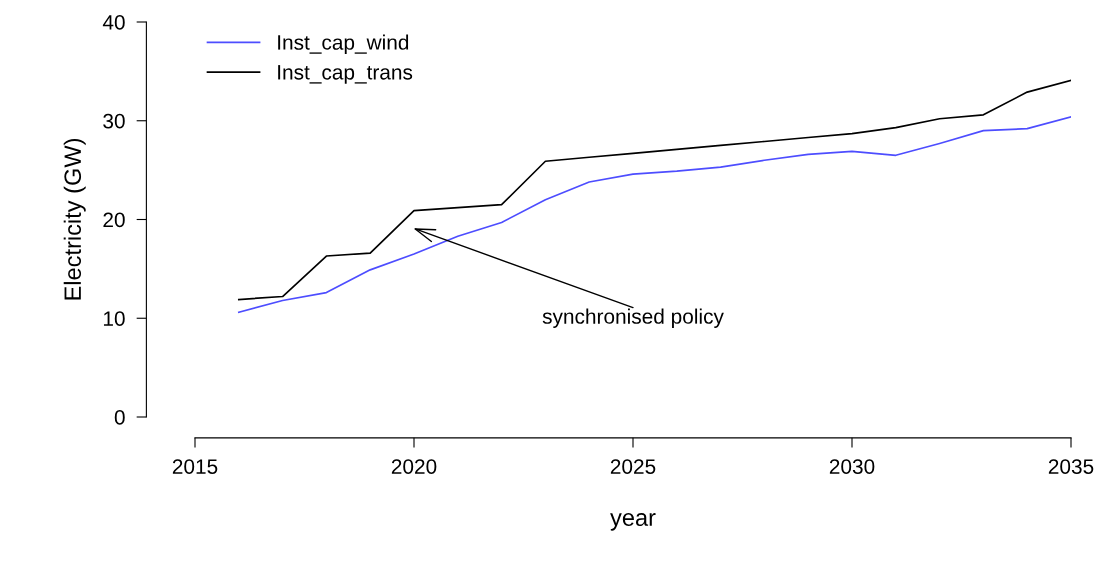  I want to click on legend-label: Inst_cap_wind, so click(343, 44).